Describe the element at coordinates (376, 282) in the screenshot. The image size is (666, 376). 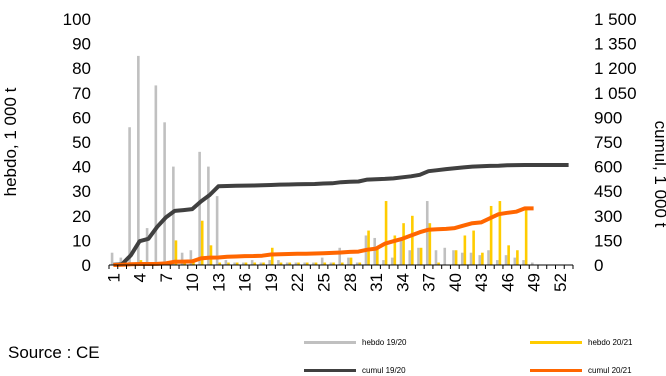
I see `x-tick-label: 31` at that location.